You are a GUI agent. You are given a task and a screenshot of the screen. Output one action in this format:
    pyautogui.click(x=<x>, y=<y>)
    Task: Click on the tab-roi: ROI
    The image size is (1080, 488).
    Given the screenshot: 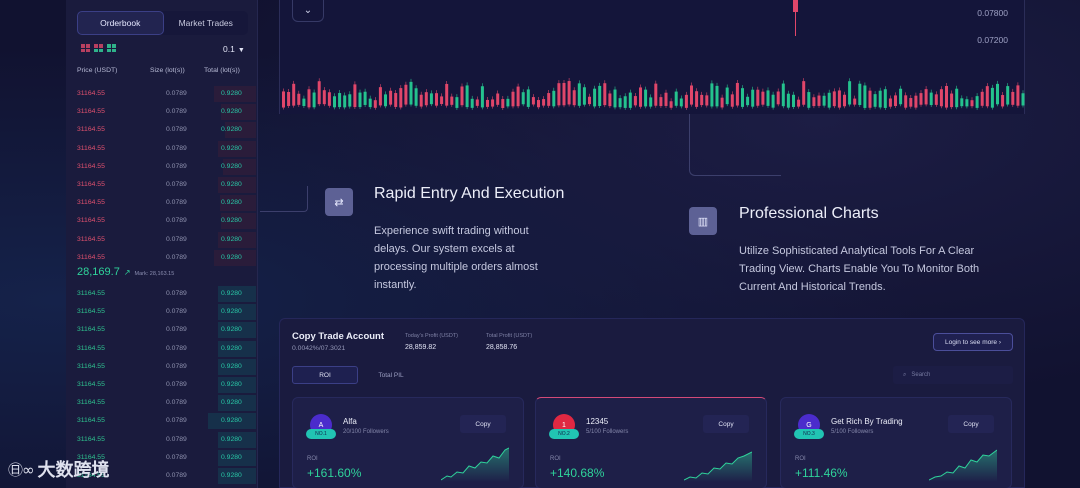 What is the action you would take?
    pyautogui.click(x=325, y=375)
    